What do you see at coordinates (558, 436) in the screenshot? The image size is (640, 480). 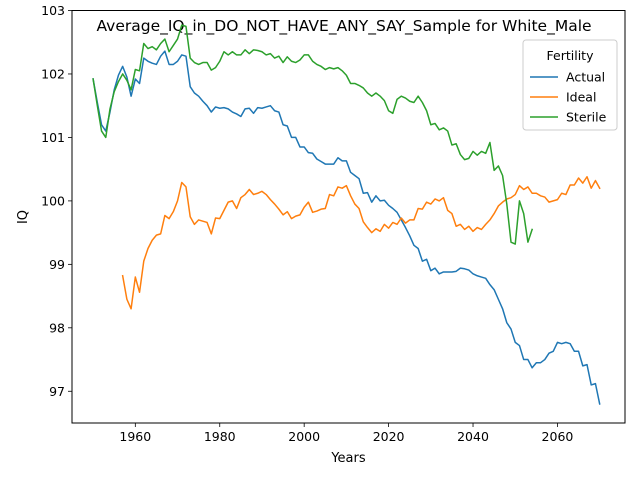 I see `x-tick-label: 2060` at bounding box center [558, 436].